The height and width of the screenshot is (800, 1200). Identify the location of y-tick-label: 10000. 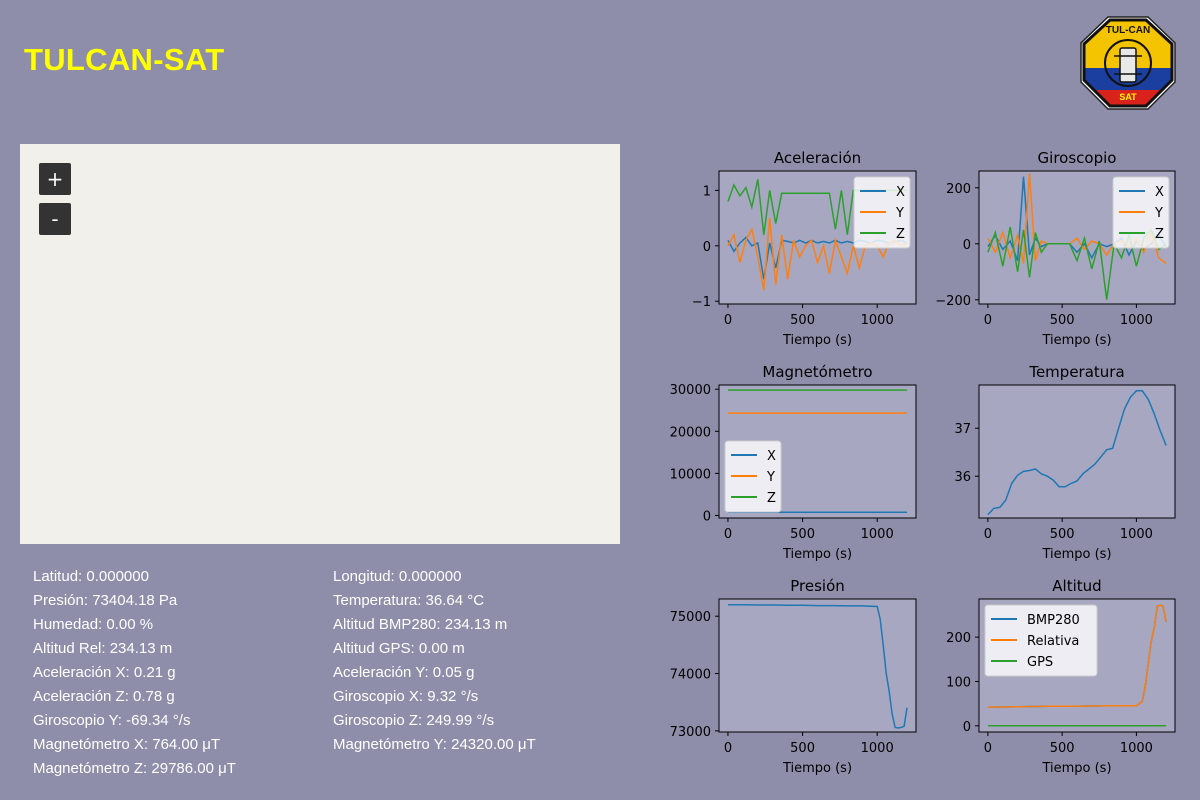
(690, 474).